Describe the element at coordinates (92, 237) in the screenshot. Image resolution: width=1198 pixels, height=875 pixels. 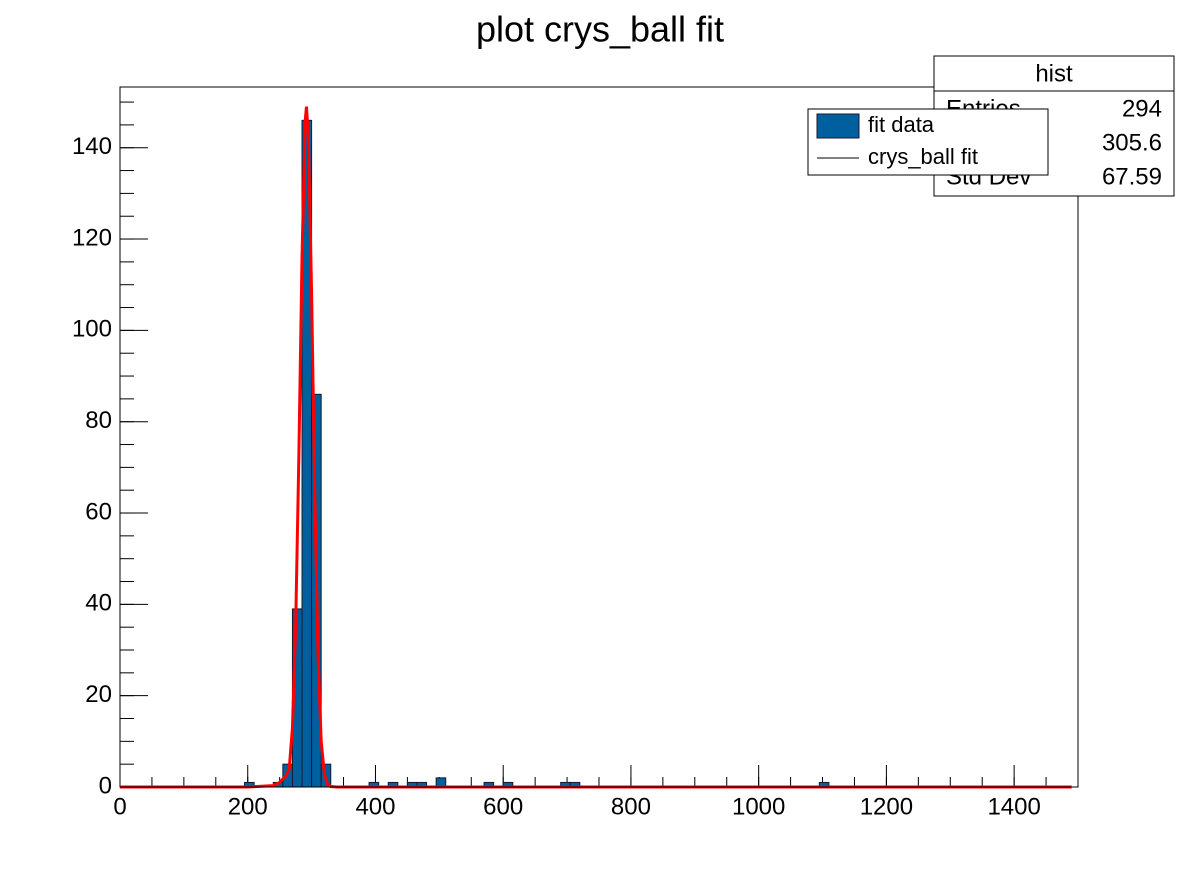
I see `y-tick-label: 120` at that location.